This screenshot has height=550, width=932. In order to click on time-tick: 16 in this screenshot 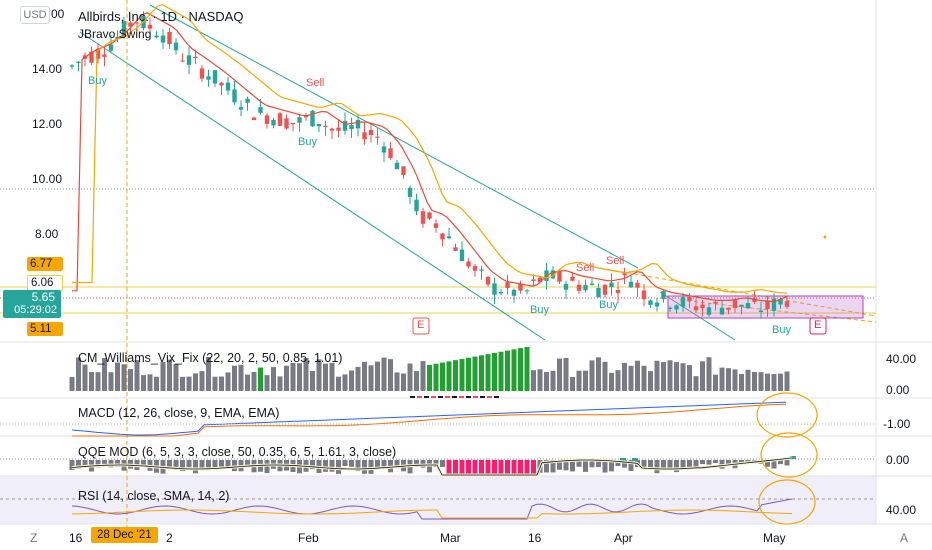, I will do `click(535, 538)`.